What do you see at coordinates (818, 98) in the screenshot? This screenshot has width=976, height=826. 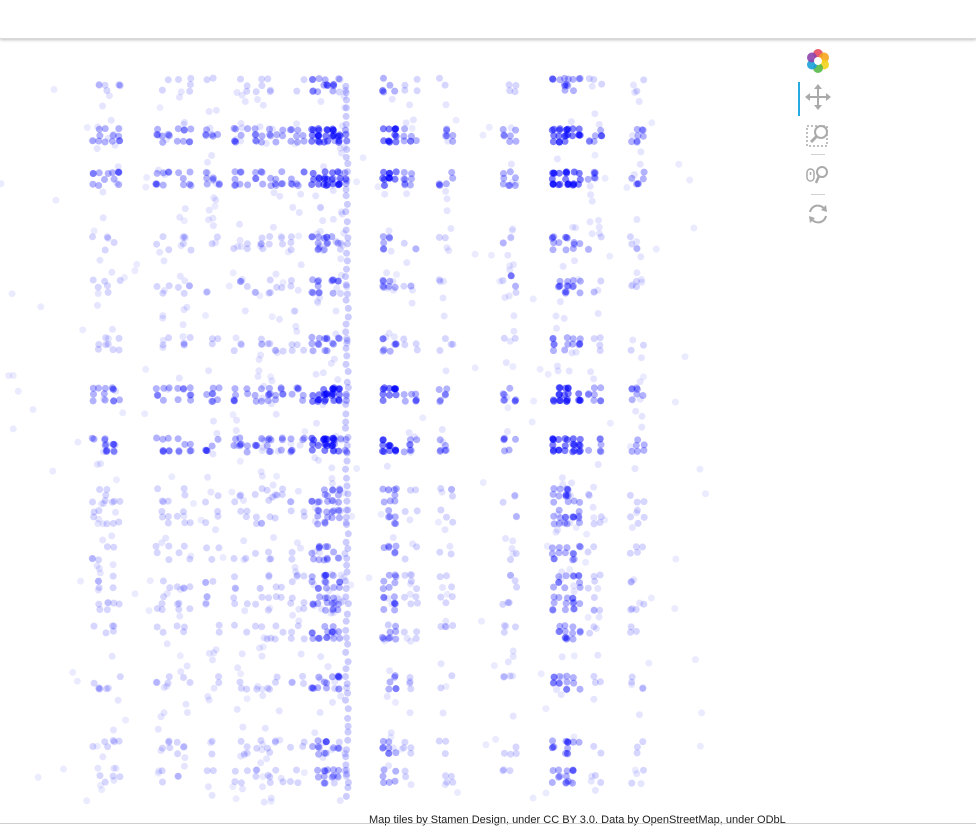 I see `pan-tool-button` at bounding box center [818, 98].